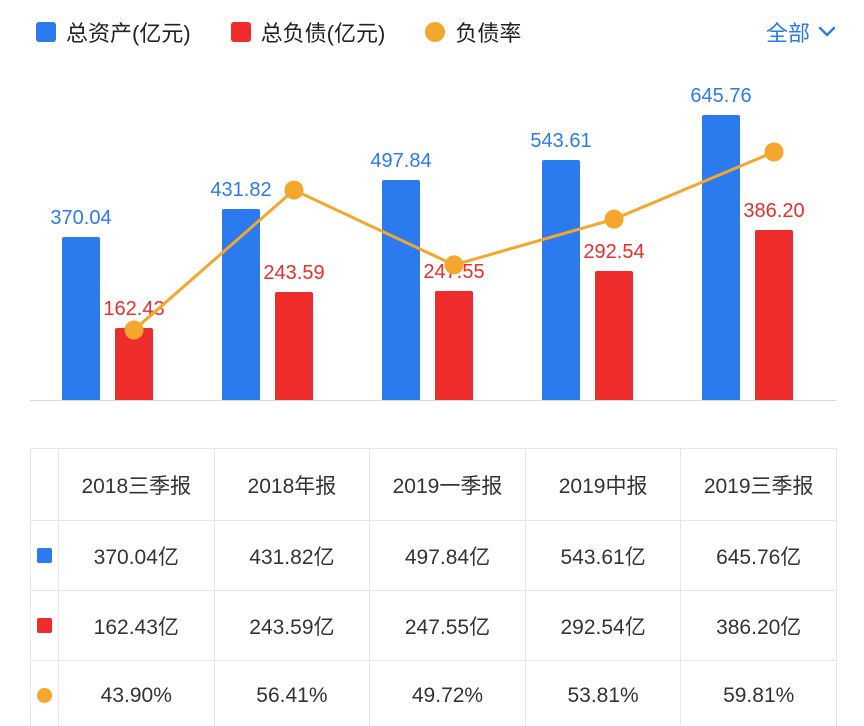 The height and width of the screenshot is (726, 864). What do you see at coordinates (454, 271) in the screenshot?
I see `liabilities-value-label: 247.55` at bounding box center [454, 271].